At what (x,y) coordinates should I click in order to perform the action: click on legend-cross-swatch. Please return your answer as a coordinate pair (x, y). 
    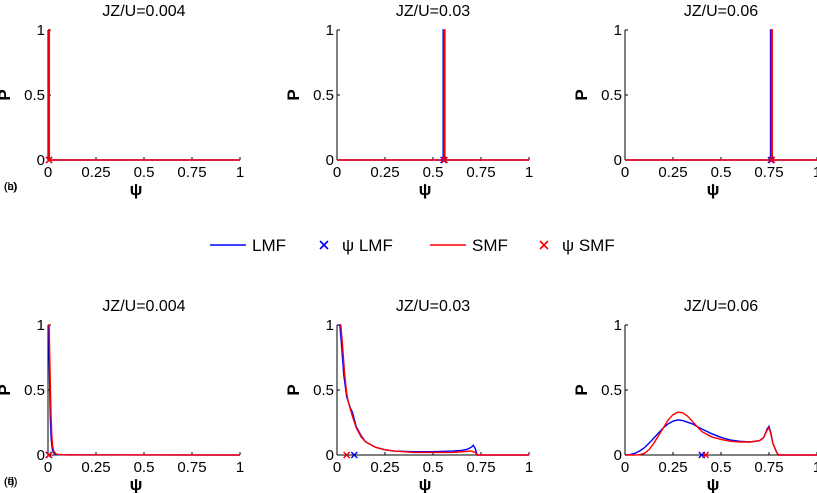
    Looking at the image, I should click on (324, 245).